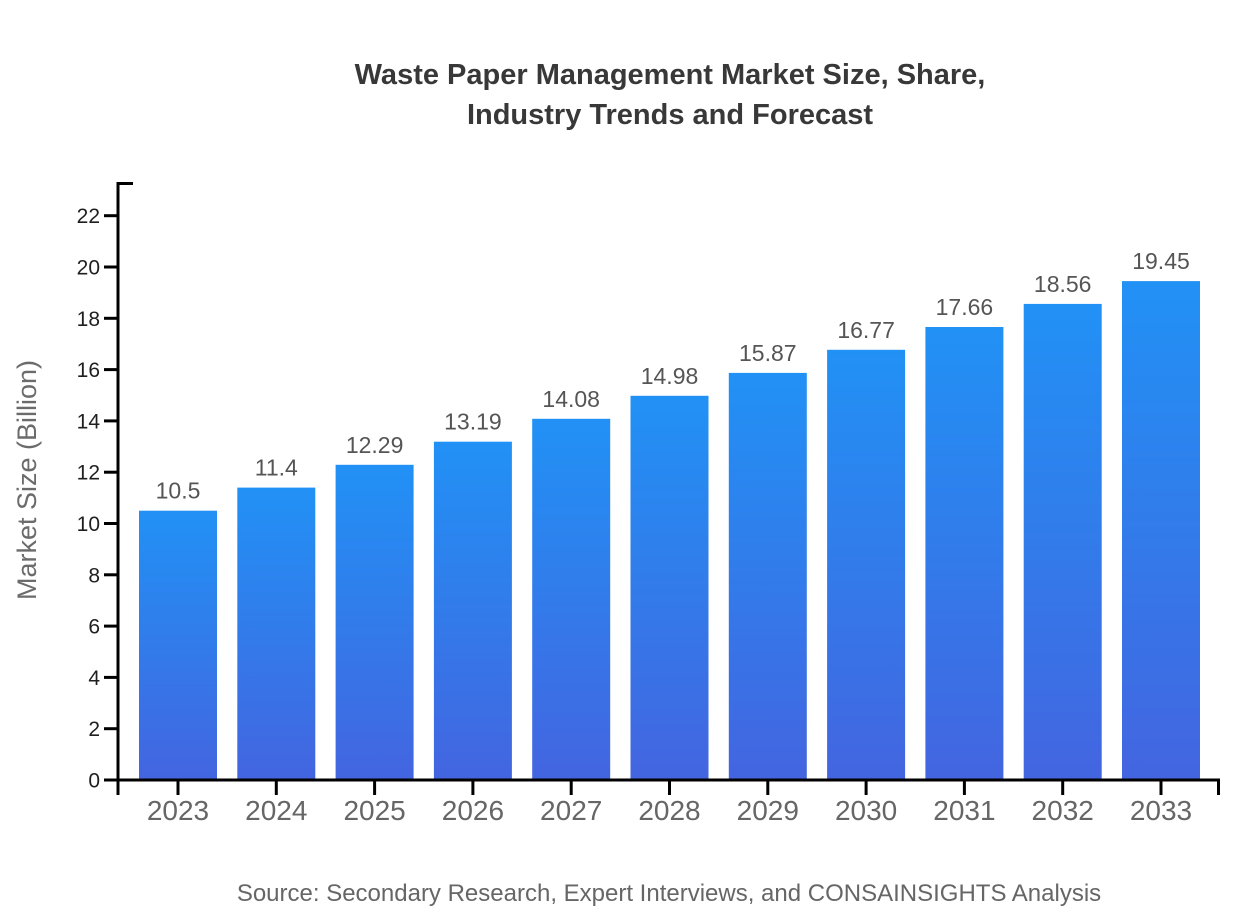 The width and height of the screenshot is (1260, 920). What do you see at coordinates (94, 729) in the screenshot?
I see `y-tick-label: 2` at bounding box center [94, 729].